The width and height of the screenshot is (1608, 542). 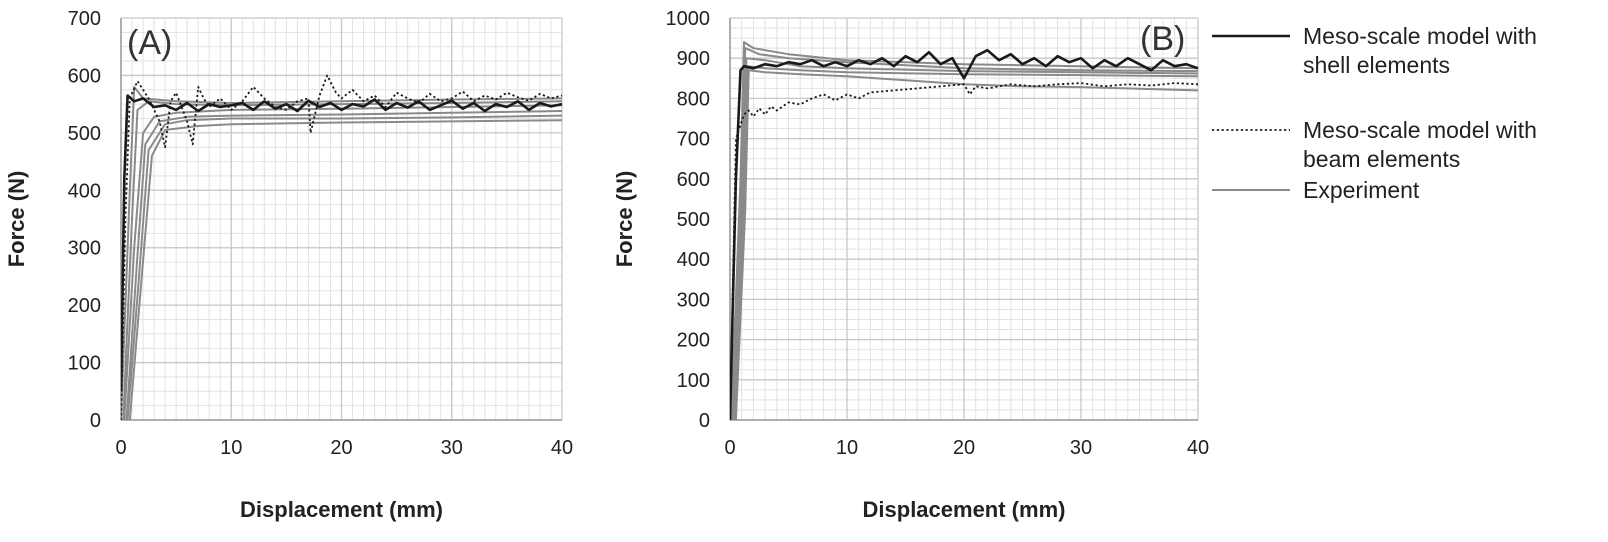 I want to click on y-tick-label: 800, so click(x=693, y=99).